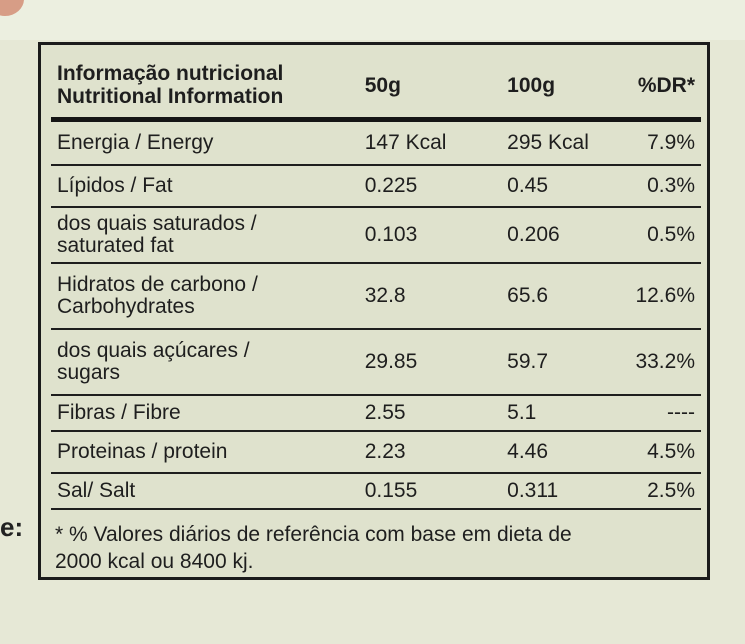 The image size is (745, 644). I want to click on row-name-line: Lípidos / Fat, so click(115, 185).